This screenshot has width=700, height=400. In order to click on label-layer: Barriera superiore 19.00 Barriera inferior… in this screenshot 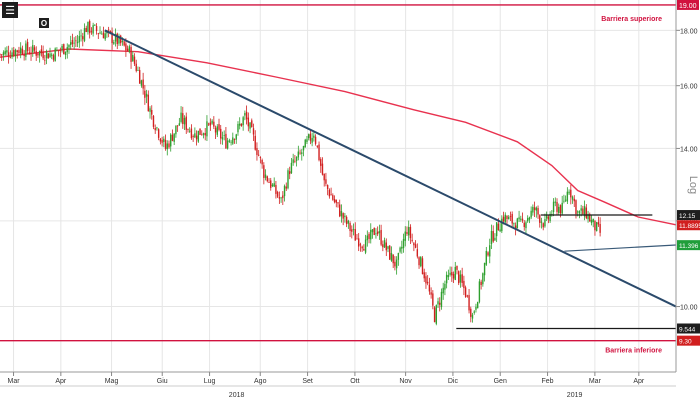, I will do `click(650, 177)`.